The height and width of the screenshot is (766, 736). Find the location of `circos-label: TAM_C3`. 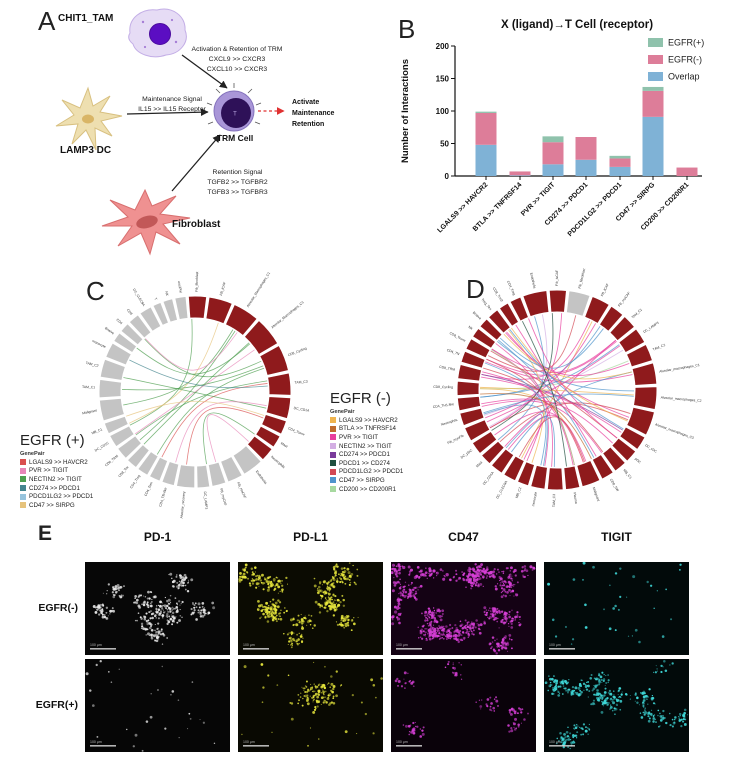

circos-label: TAM_C3 is located at coordinates (301, 382).